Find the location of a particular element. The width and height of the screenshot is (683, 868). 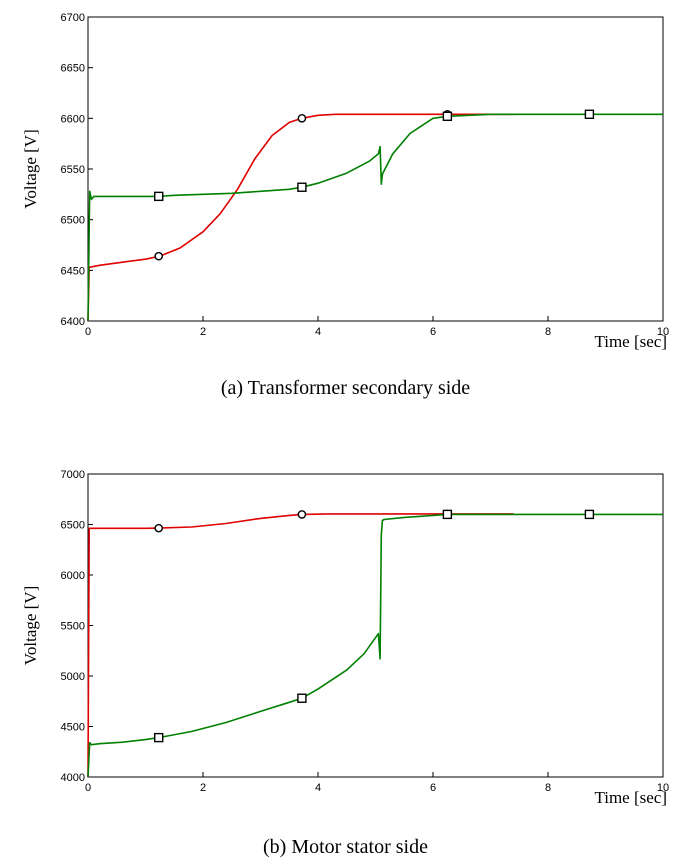

y-tick-label: 6550 is located at coordinates (73, 170).